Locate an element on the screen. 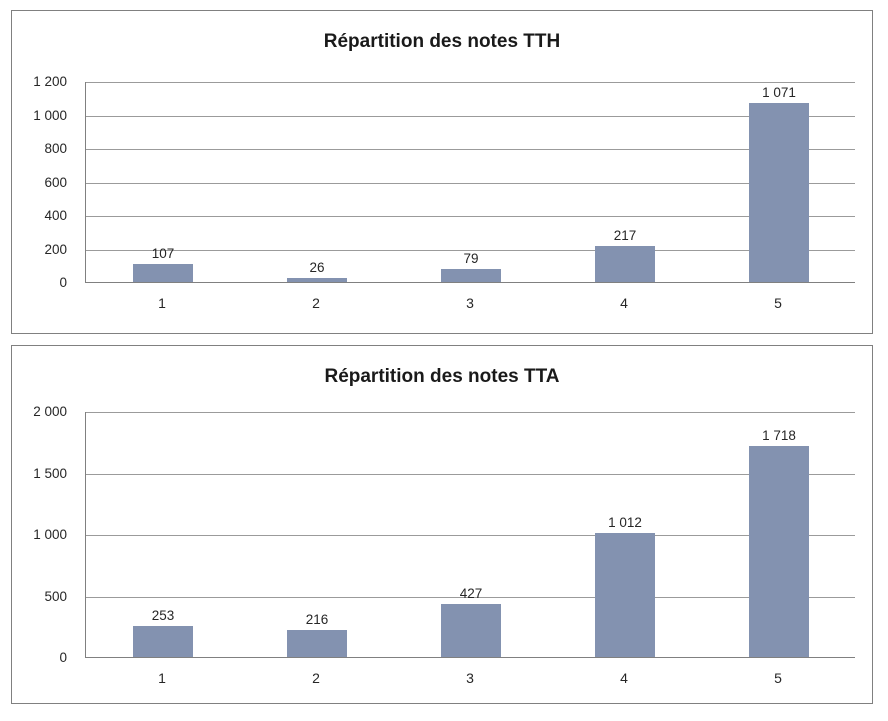  bar-value-label: 79 is located at coordinates (471, 258).